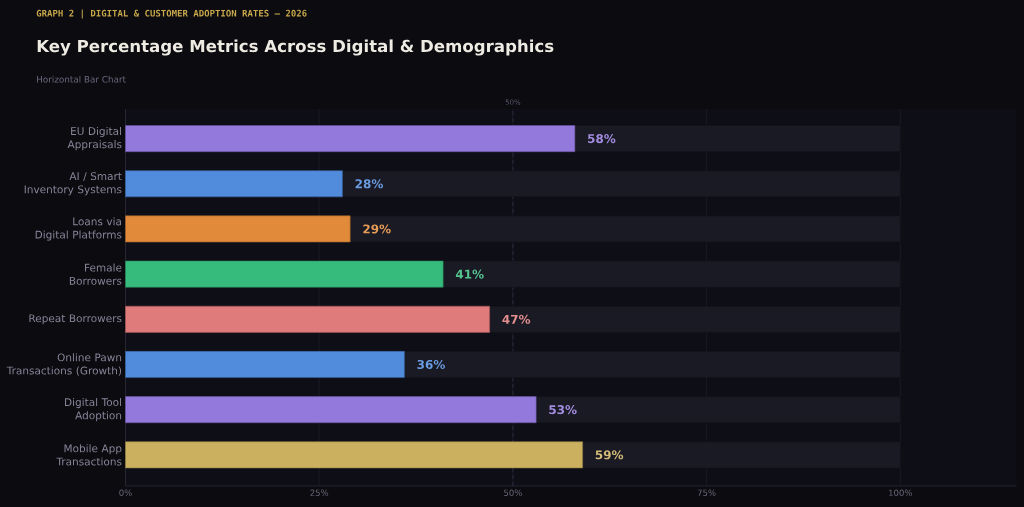 The image size is (1024, 507). Describe the element at coordinates (469, 274) in the screenshot. I see `data-label: 41%` at that location.